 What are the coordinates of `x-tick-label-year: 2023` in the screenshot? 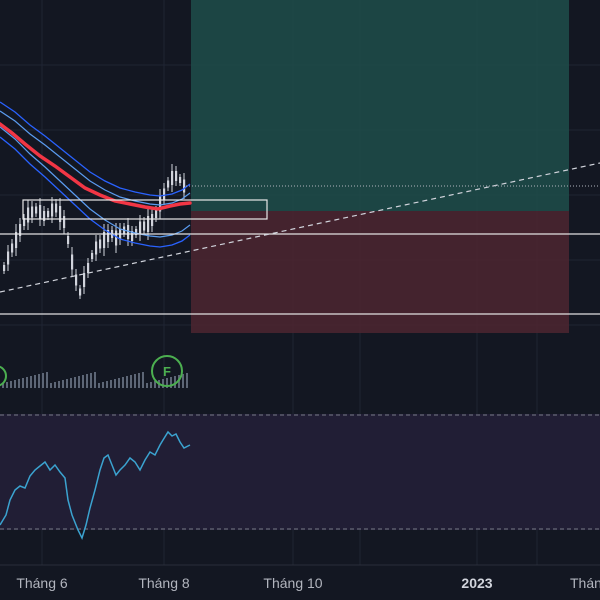 It's located at (476, 583).